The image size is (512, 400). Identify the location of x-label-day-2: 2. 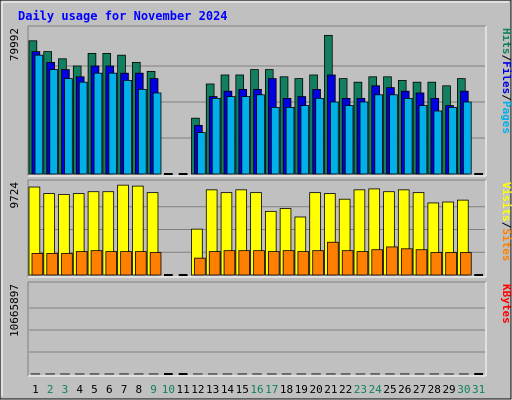
(50, 389).